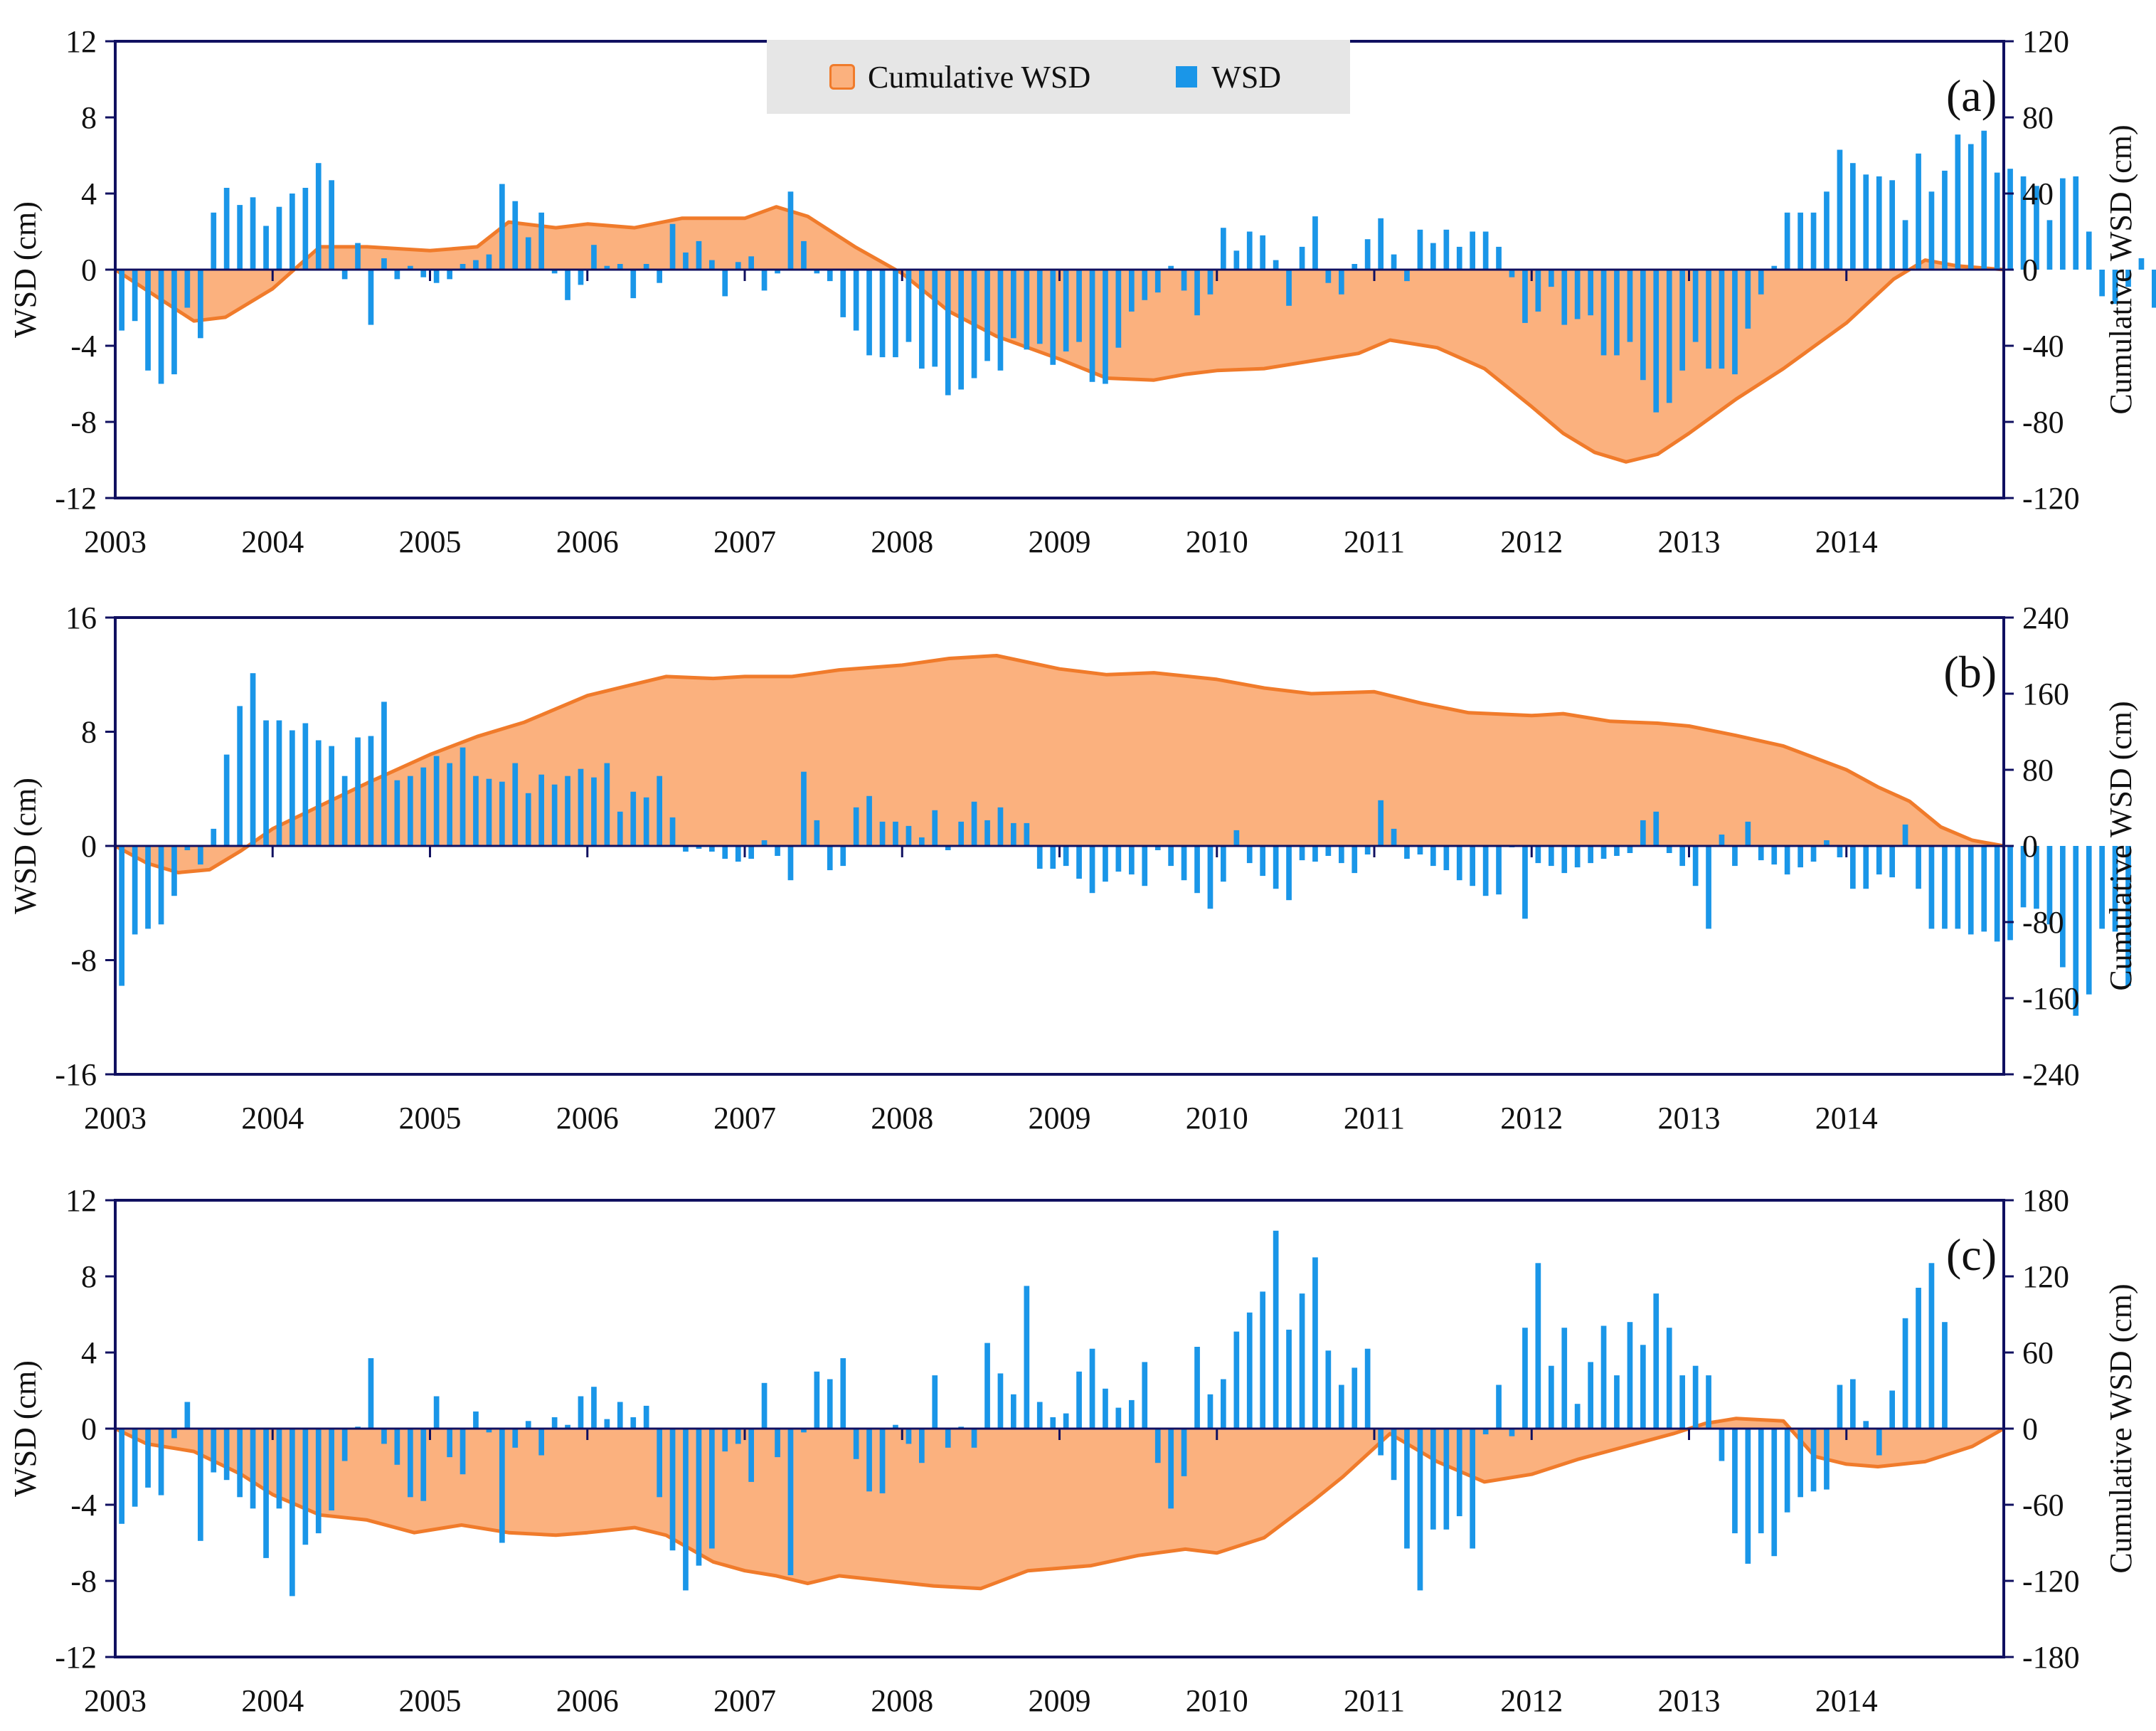 This screenshot has height=1731, width=2156. Describe the element at coordinates (2051, 998) in the screenshot. I see `y2-tick-label: -160` at that location.